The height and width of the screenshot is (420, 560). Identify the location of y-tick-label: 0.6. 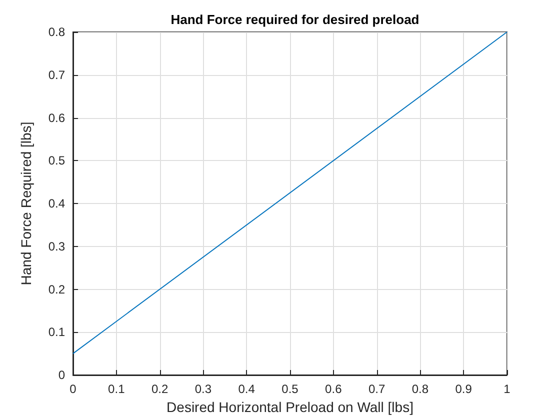
(57, 117).